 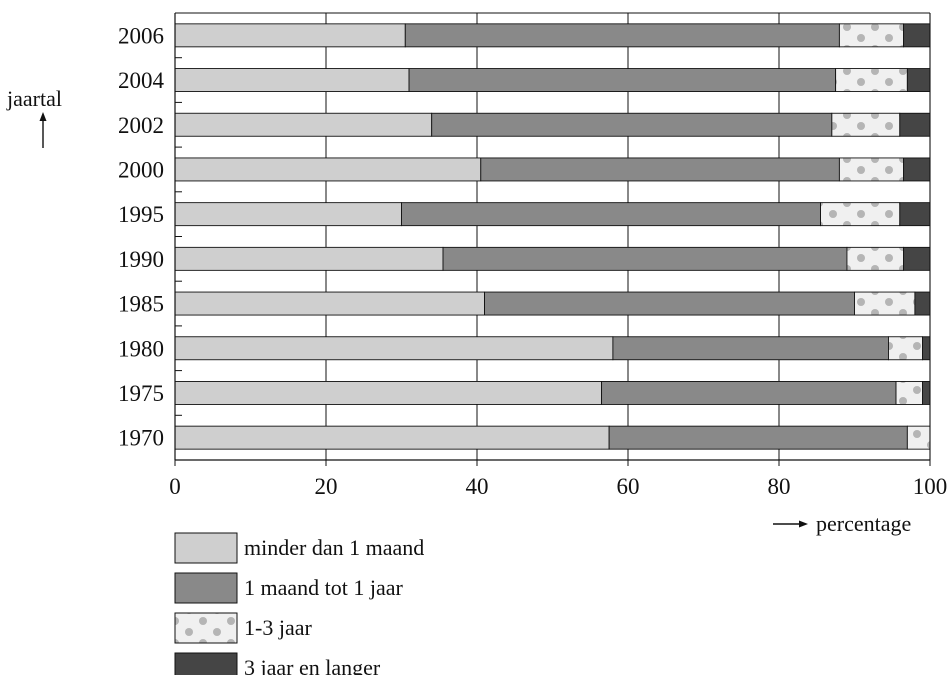 I want to click on x-axis-title-group: percentage, so click(x=842, y=523).